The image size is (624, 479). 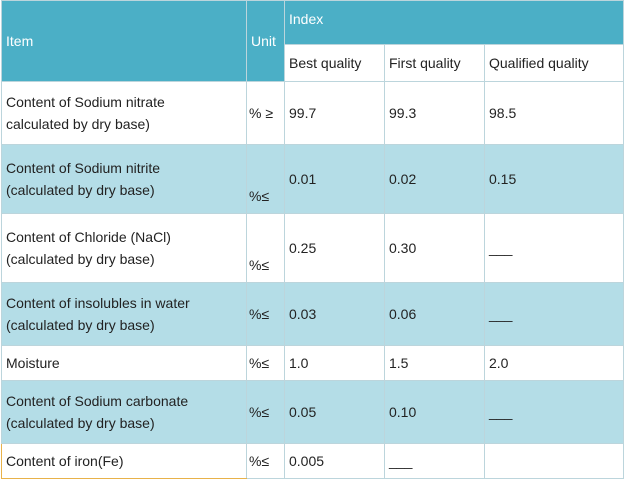 What do you see at coordinates (78, 124) in the screenshot?
I see `item-line: calculated by dry base)` at bounding box center [78, 124].